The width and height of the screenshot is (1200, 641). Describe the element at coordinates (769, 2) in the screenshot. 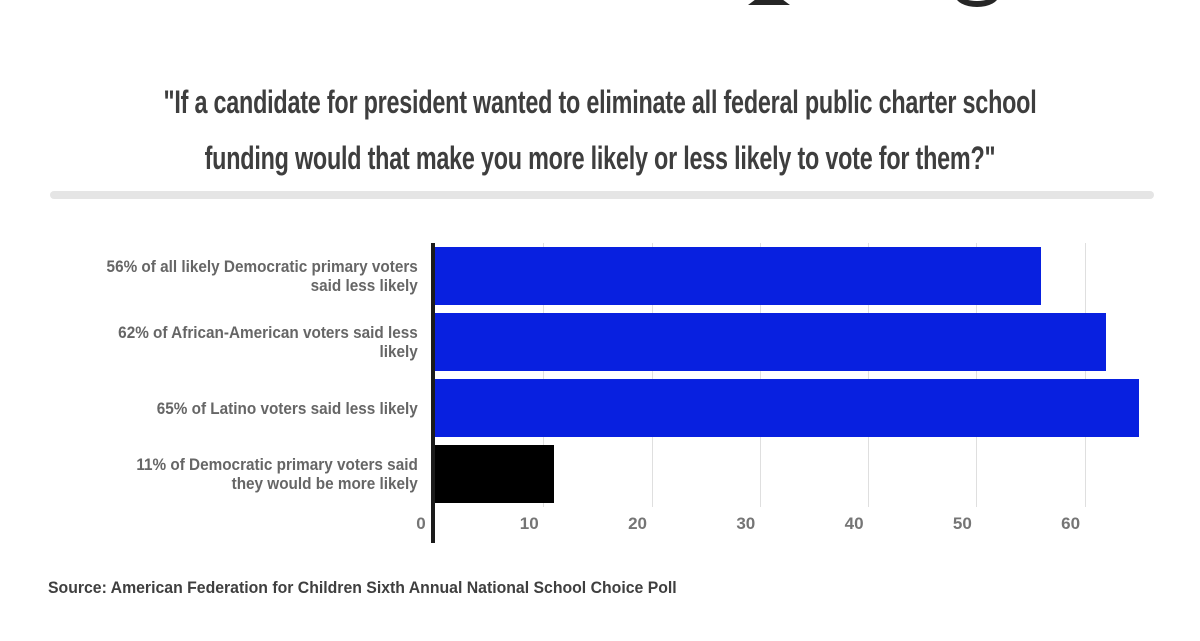

I see `cropped-text-fragment-left` at that location.